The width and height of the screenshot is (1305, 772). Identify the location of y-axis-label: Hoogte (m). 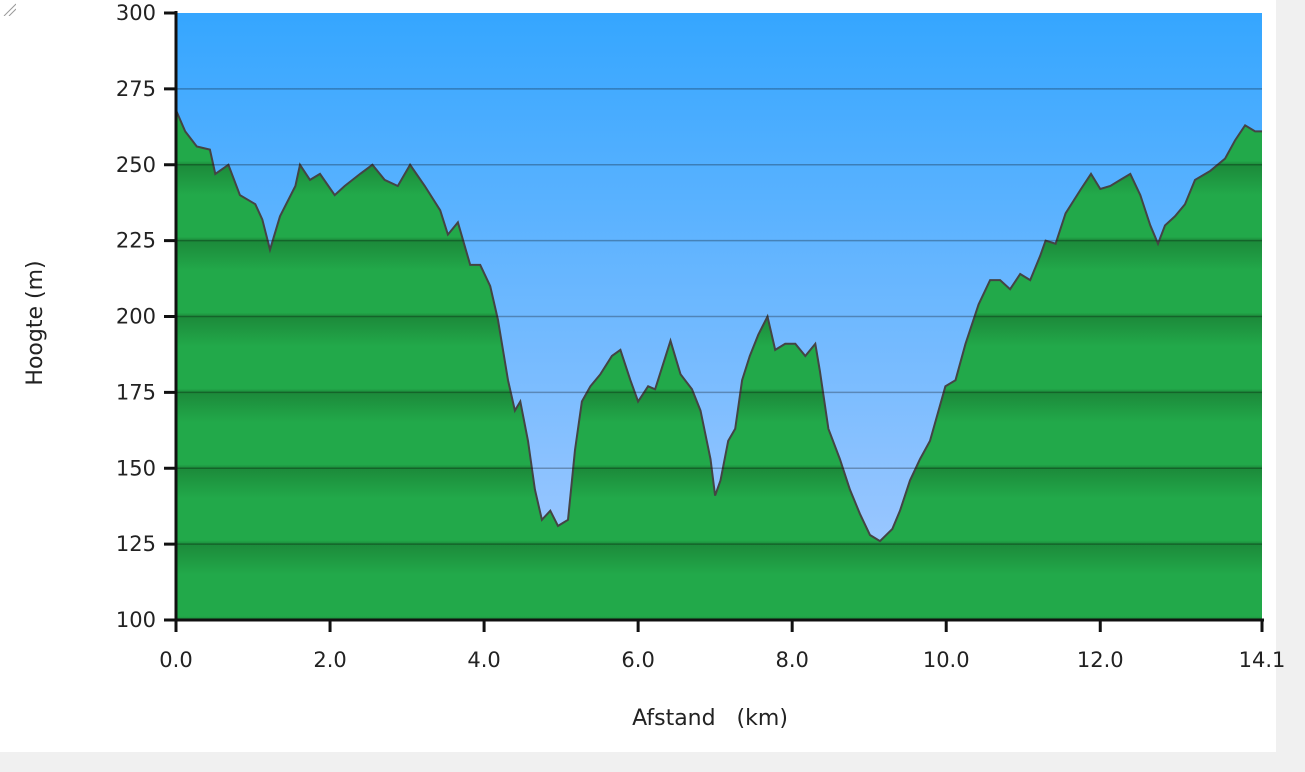
(35, 322).